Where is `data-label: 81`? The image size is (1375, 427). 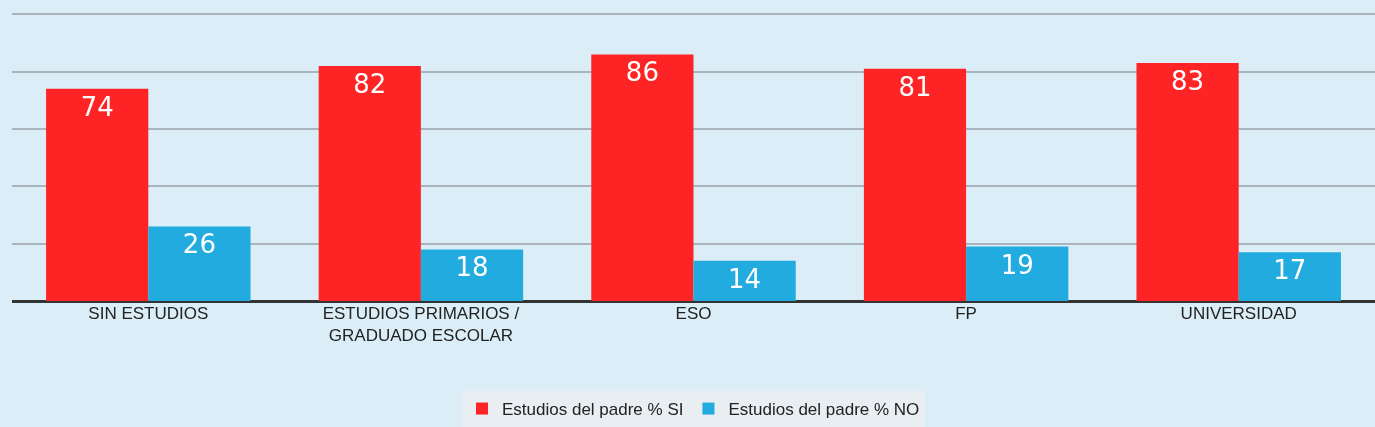
data-label: 81 is located at coordinates (915, 86).